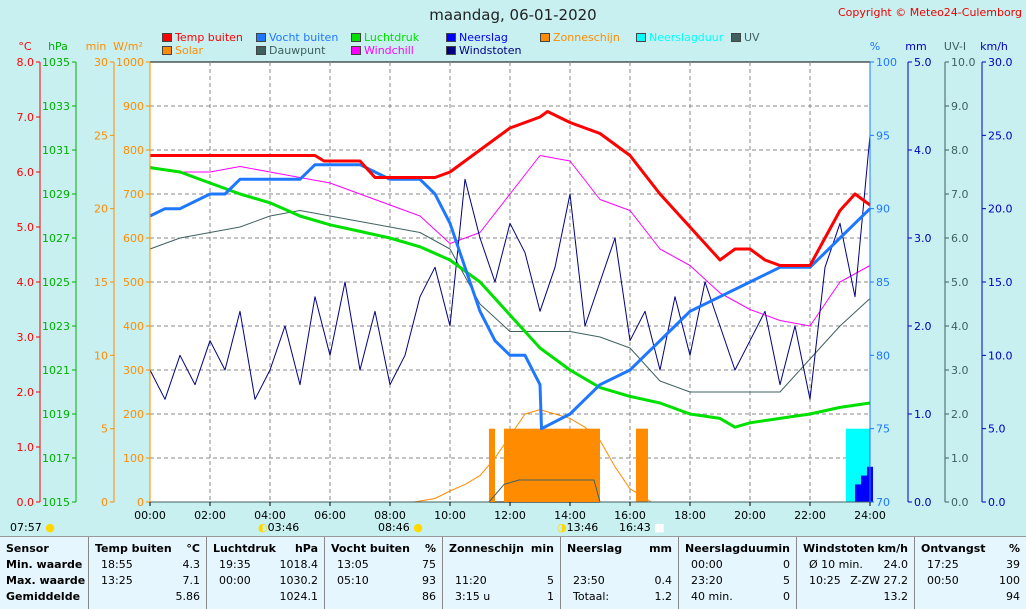  I want to click on stats-time: 05:10, so click(353, 580).